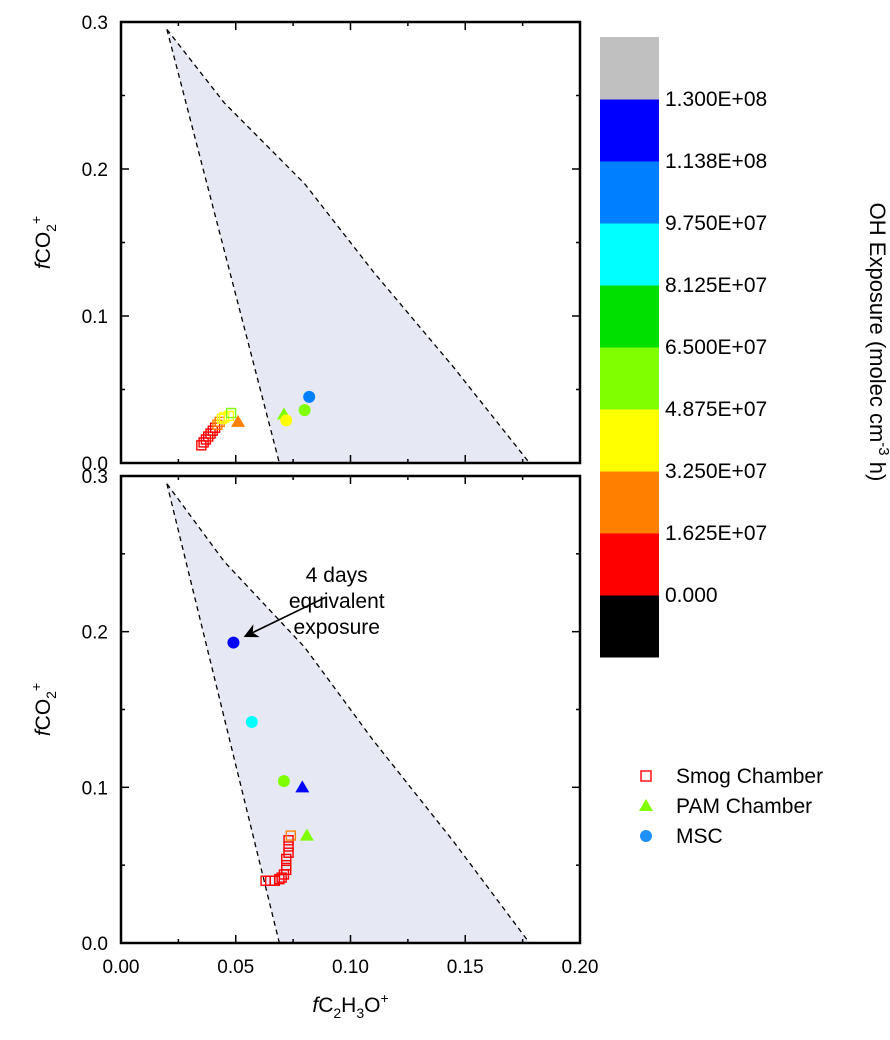 The image size is (890, 1040). I want to click on legend-label: Smog Chamber, so click(749, 776).